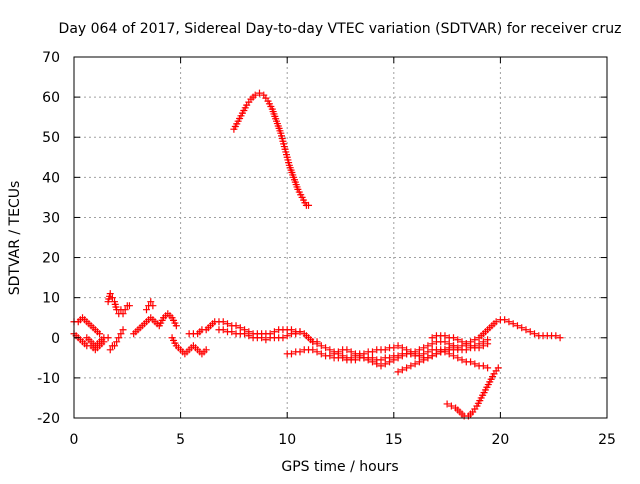 The image size is (640, 484). Describe the element at coordinates (51, 299) in the screenshot. I see `y-tick-label: 10` at that location.